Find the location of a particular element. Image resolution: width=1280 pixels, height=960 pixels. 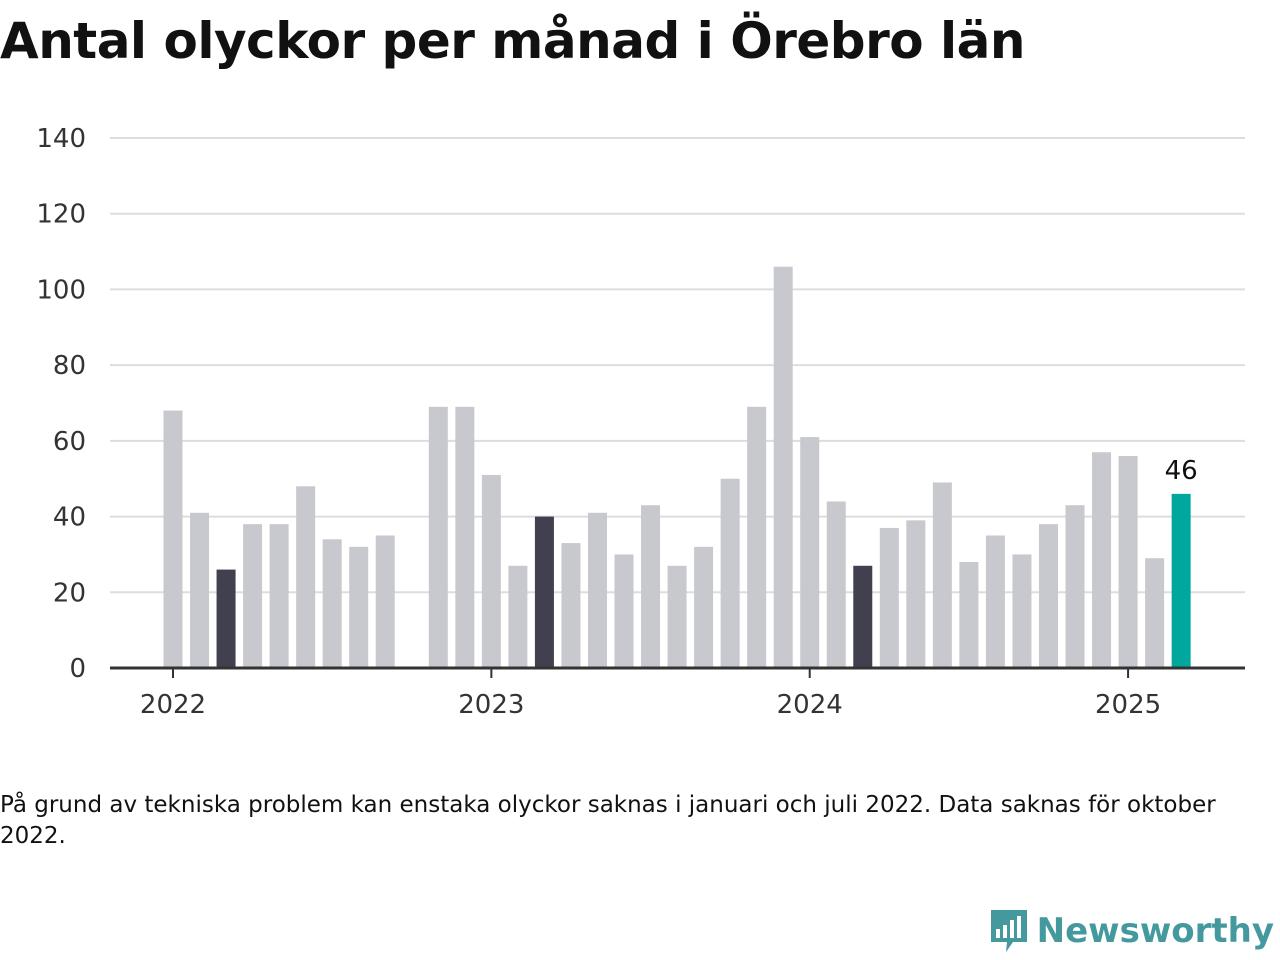

y-tick-label: 140 is located at coordinates (61, 139).